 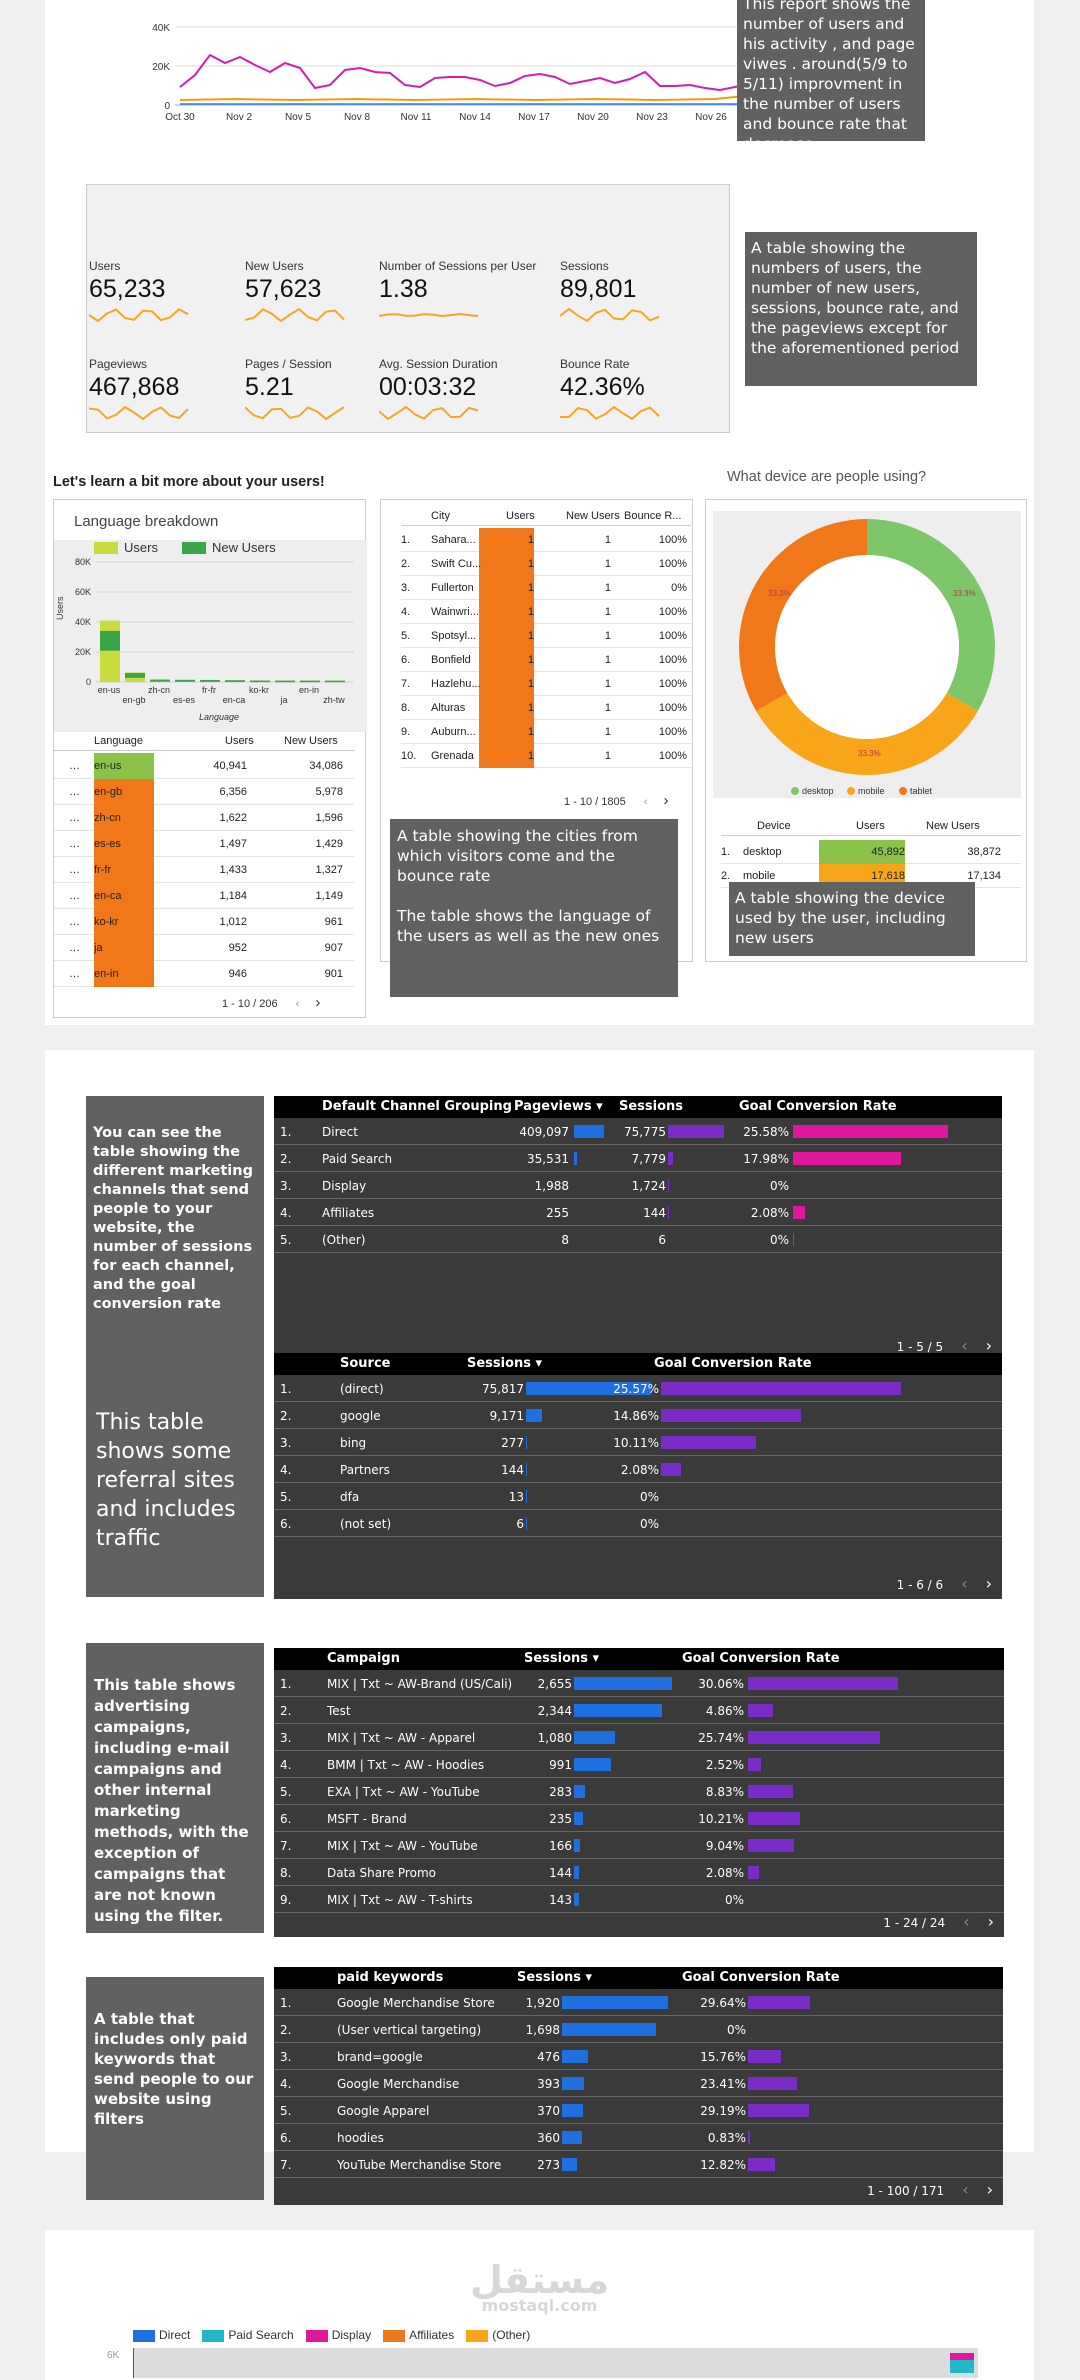 I want to click on kpi-users: Users 65,233, so click(x=138, y=295).